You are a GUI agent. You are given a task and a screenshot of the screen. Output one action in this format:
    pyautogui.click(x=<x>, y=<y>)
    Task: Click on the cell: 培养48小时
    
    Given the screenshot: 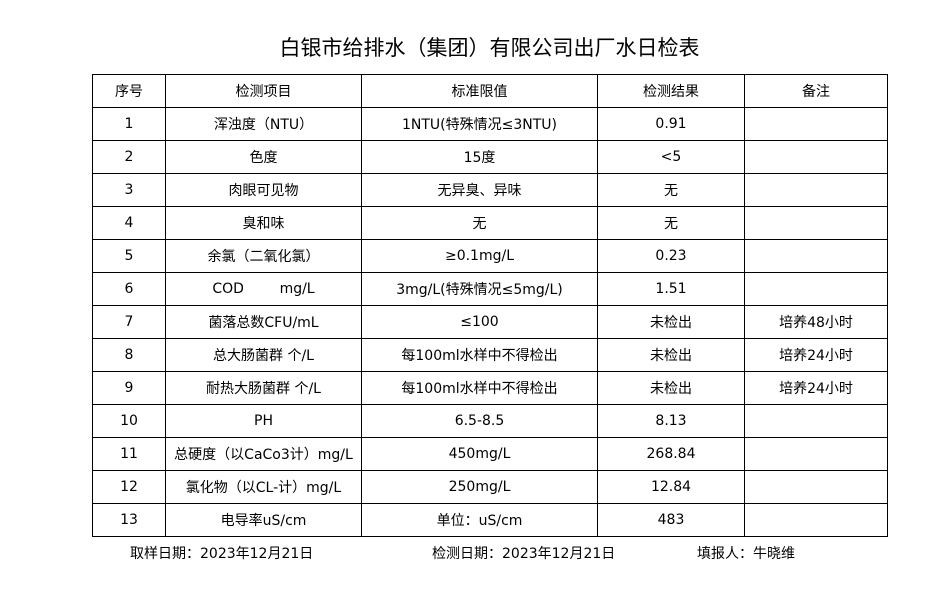 What is the action you would take?
    pyautogui.click(x=816, y=322)
    